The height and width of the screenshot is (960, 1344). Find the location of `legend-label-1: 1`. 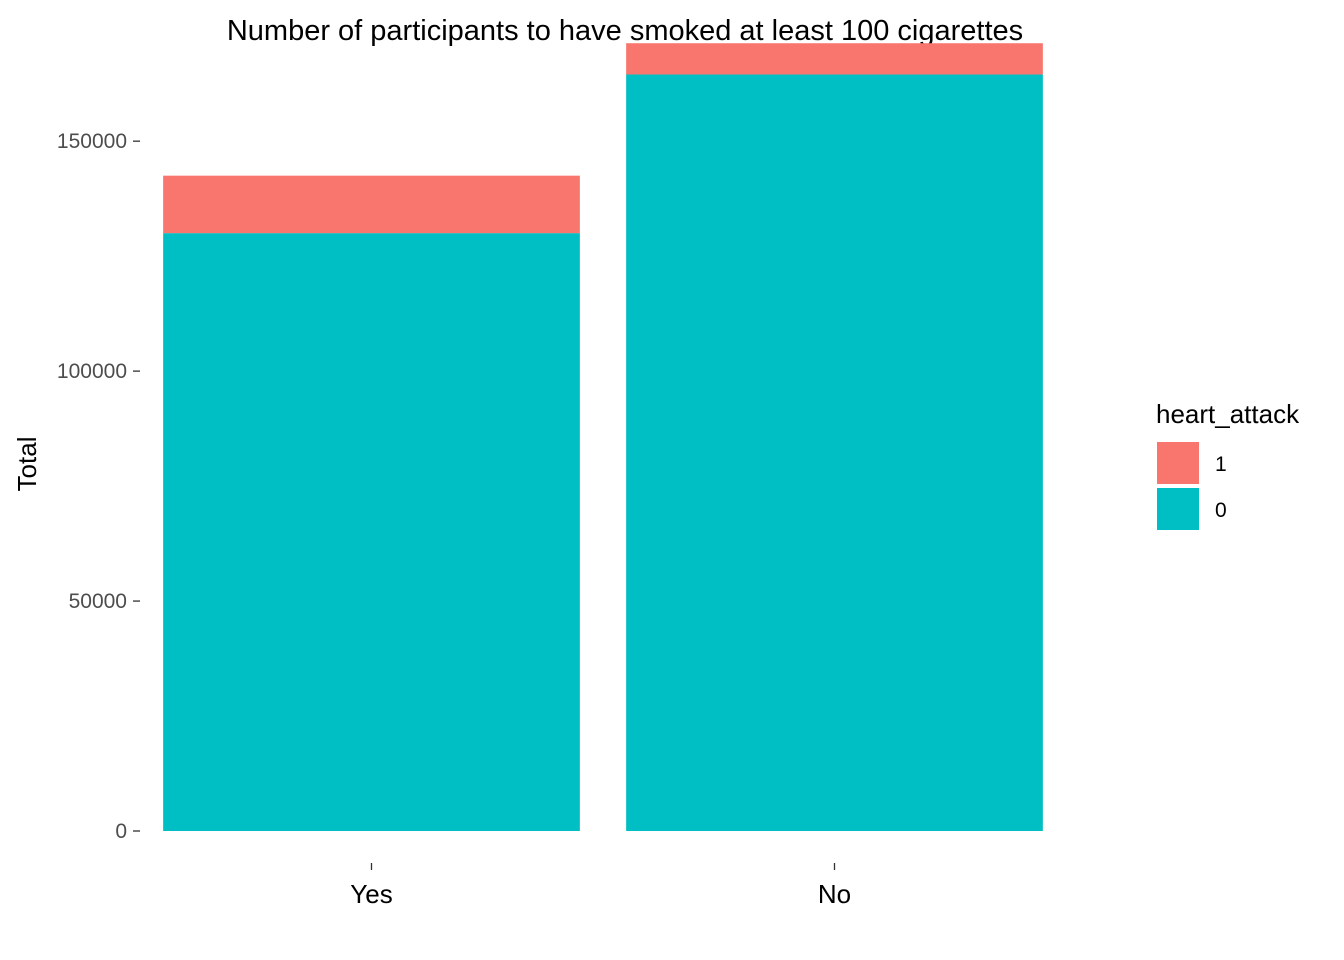

legend-label-1: 1 is located at coordinates (1221, 464).